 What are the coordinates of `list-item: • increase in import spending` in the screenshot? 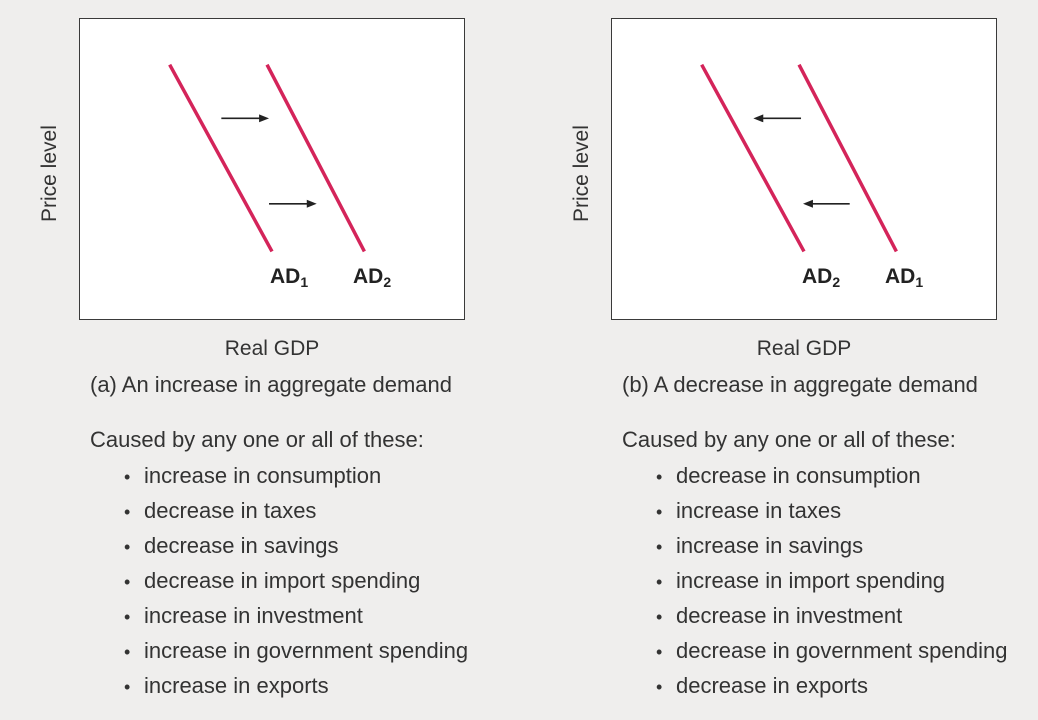 It's located at (801, 580).